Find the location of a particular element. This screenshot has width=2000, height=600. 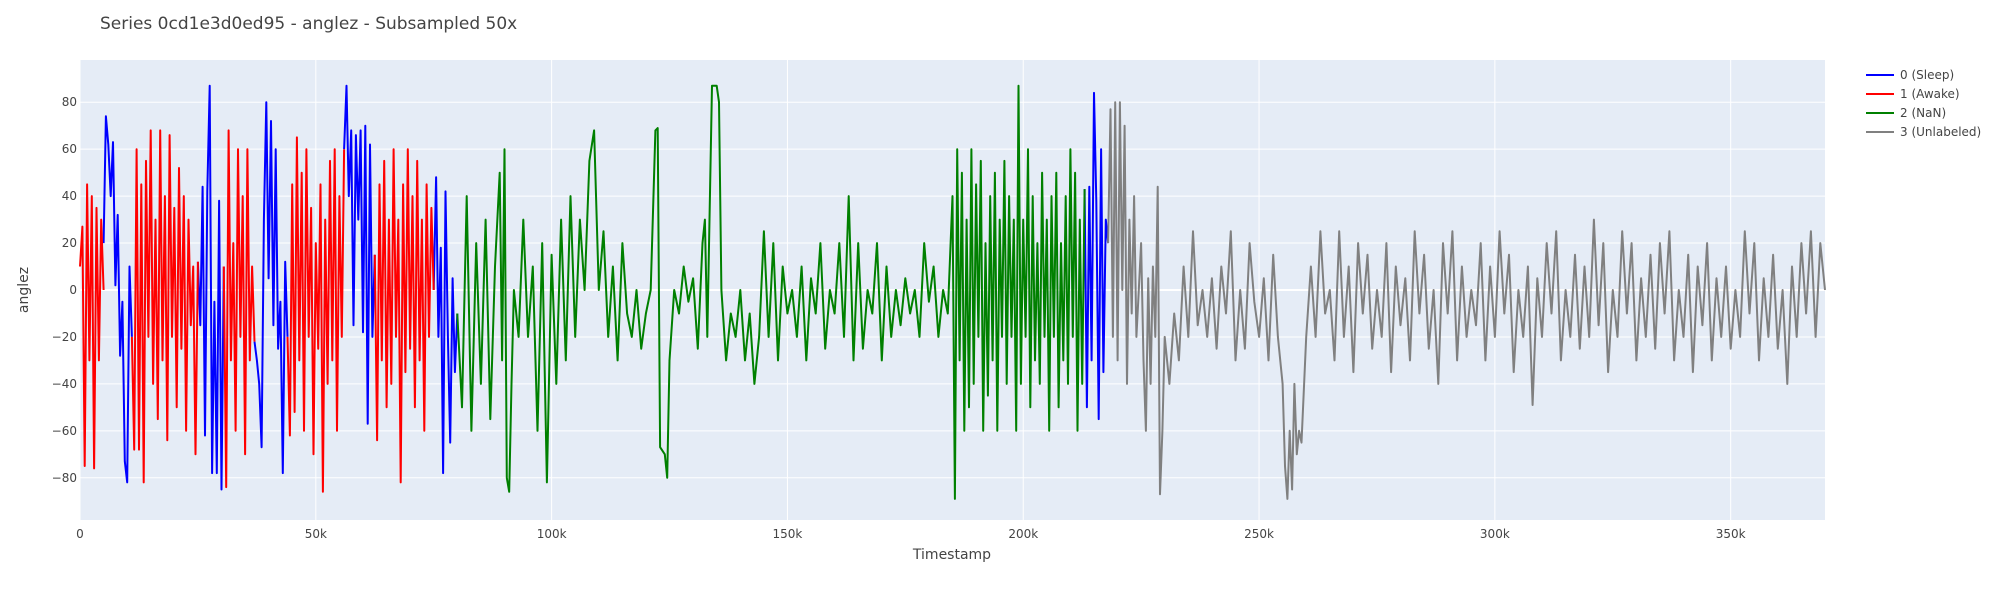

legend-item: 1 (Awake) is located at coordinates (1913, 94).